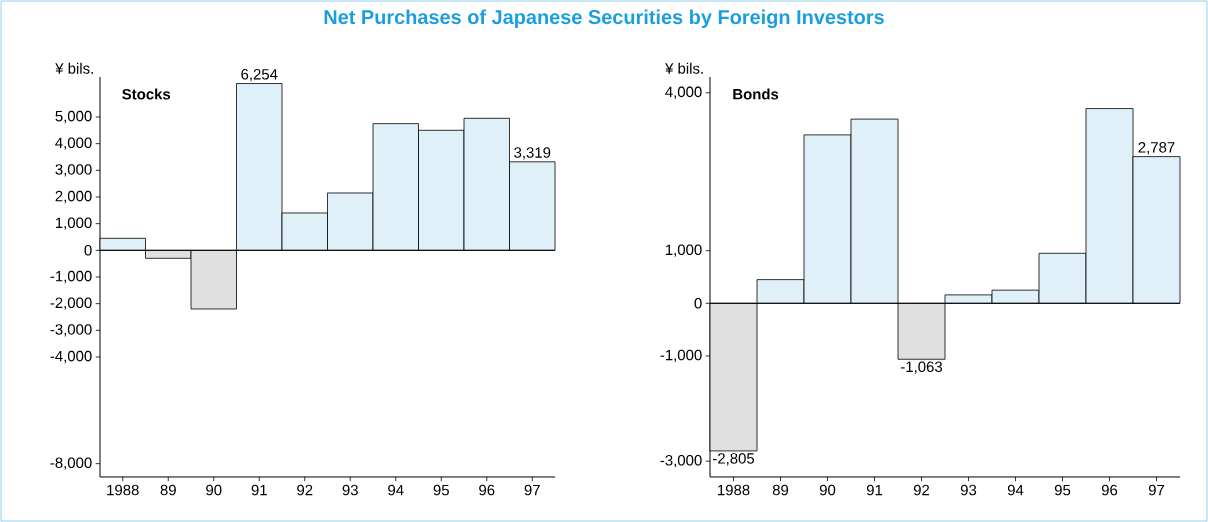 The height and width of the screenshot is (522, 1208). I want to click on y-tick-label: 3,000, so click(73, 170).